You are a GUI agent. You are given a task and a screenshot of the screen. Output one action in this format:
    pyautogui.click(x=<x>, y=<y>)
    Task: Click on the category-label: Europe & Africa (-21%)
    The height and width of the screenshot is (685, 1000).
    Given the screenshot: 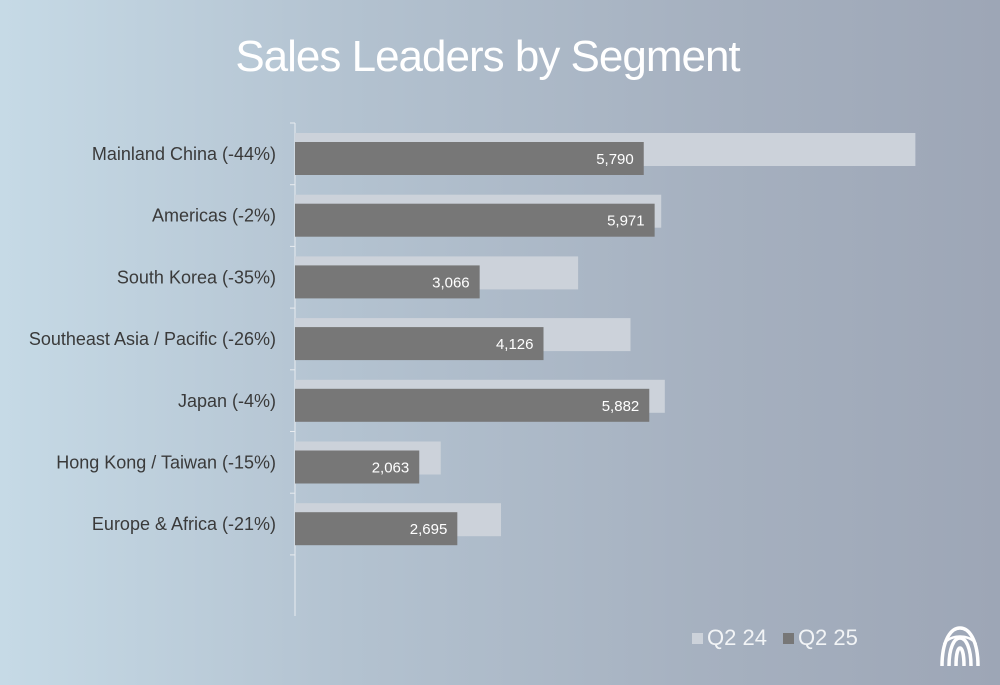 What is the action you would take?
    pyautogui.click(x=184, y=524)
    